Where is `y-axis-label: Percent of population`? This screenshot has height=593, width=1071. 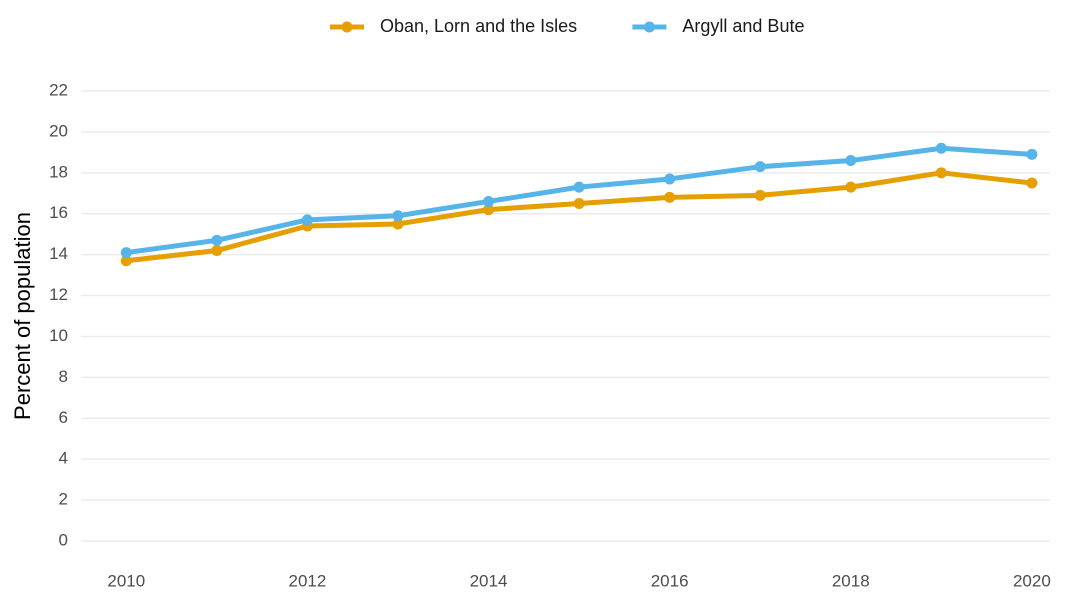
y-axis-label: Percent of population is located at coordinates (22, 316).